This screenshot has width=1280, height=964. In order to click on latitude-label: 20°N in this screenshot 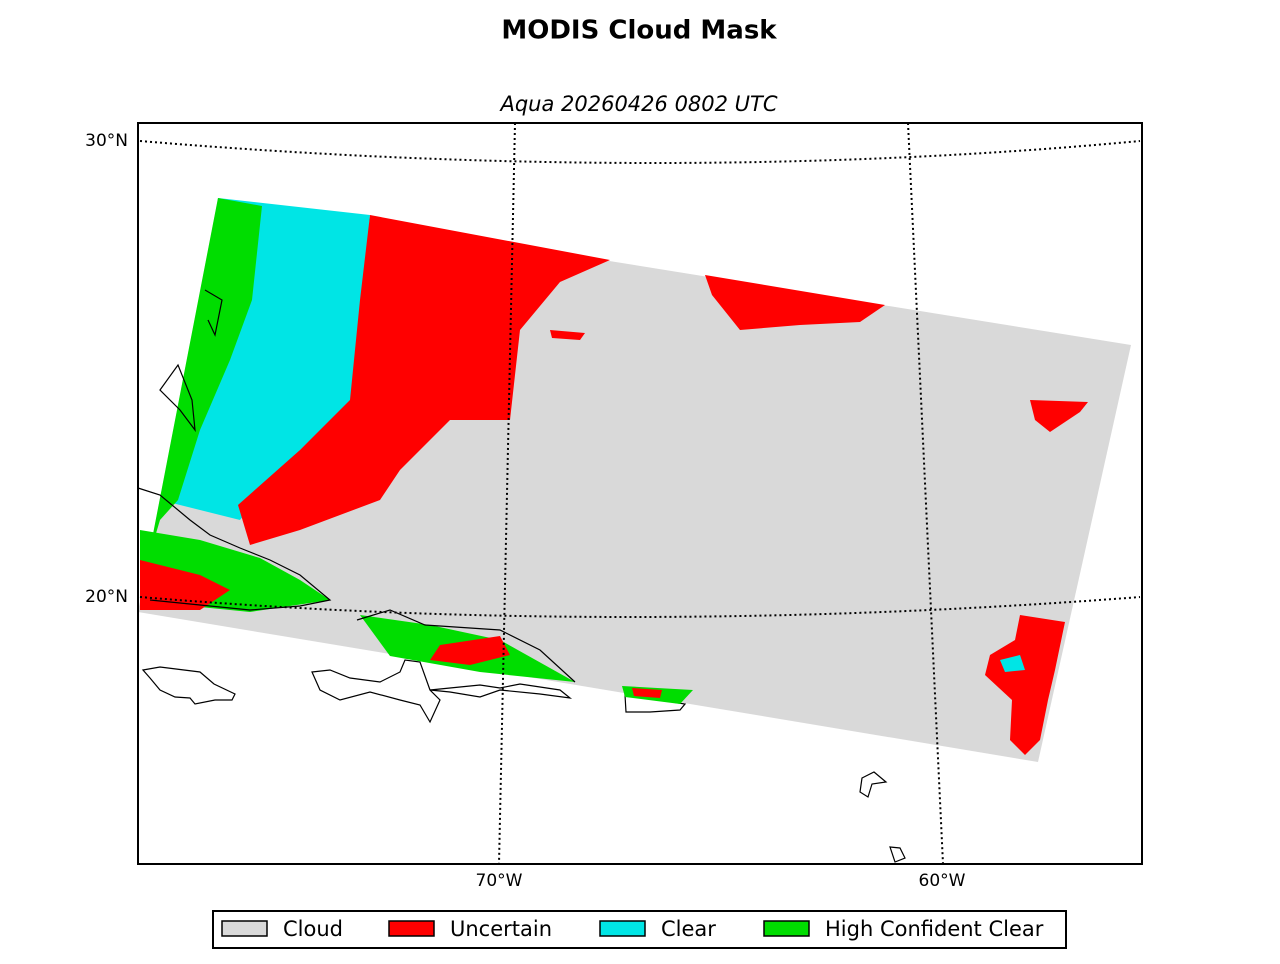, I will do `click(106, 597)`.